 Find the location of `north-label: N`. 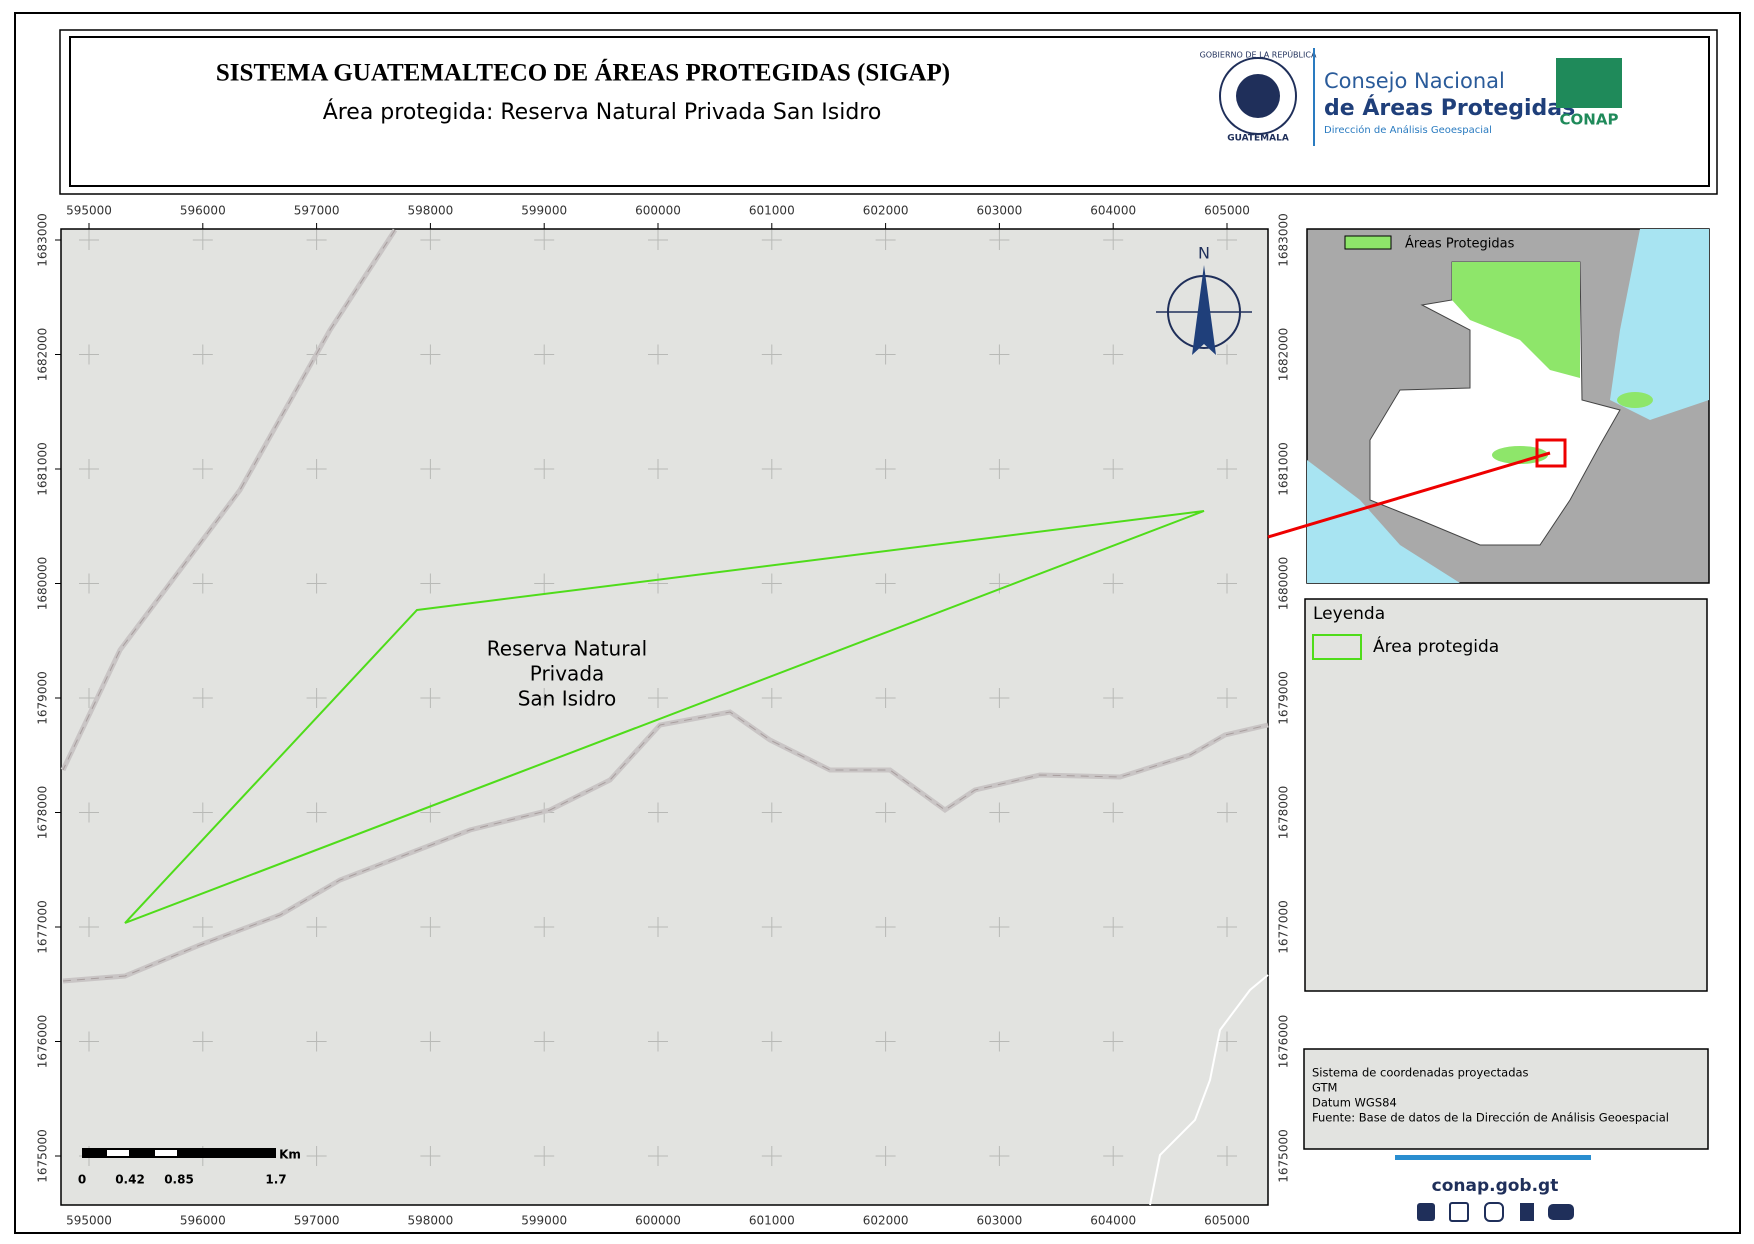

north-label: N is located at coordinates (1204, 253).